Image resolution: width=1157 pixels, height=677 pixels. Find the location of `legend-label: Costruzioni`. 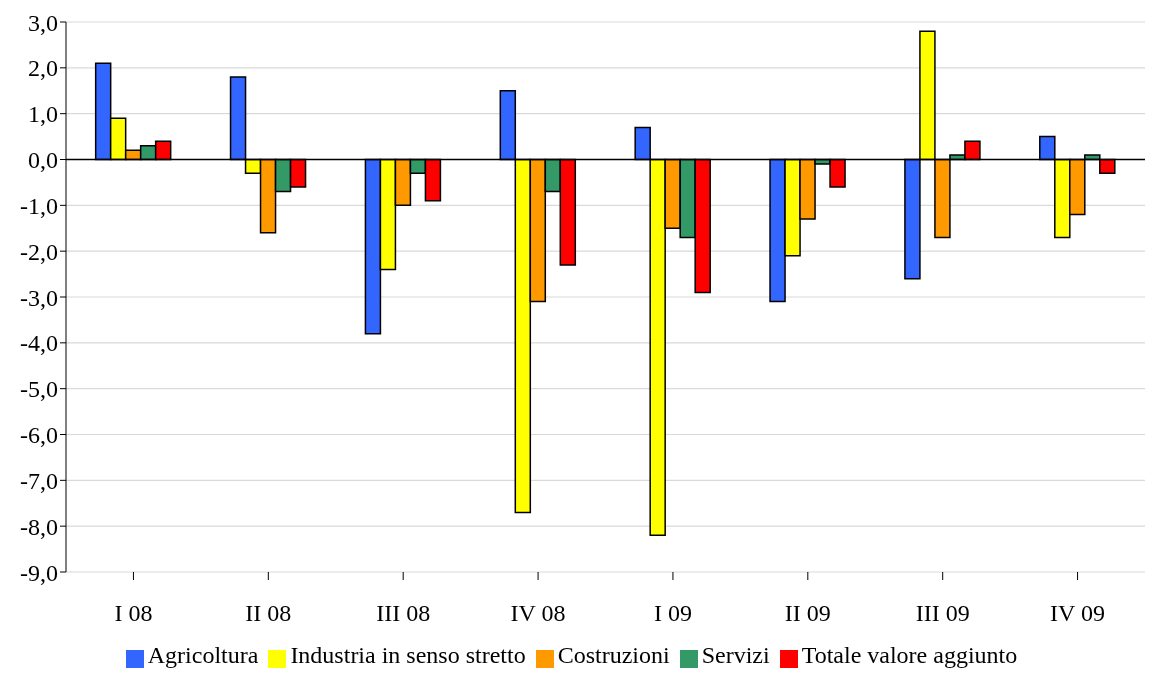

legend-label: Costruzioni is located at coordinates (613, 655).